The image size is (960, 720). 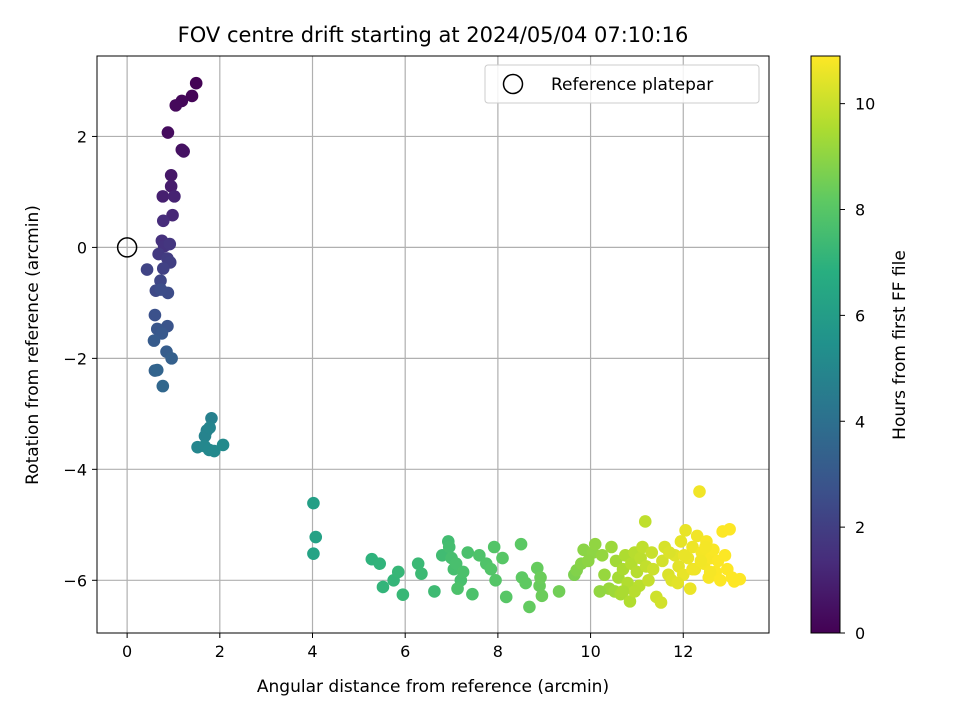 I want to click on colorbar-gradient, so click(x=825, y=344).